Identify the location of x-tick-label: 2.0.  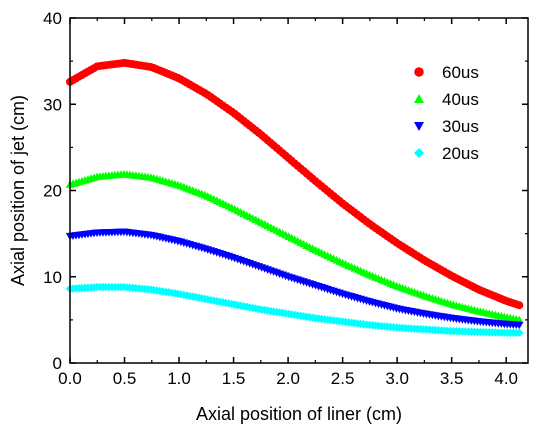
(288, 378).